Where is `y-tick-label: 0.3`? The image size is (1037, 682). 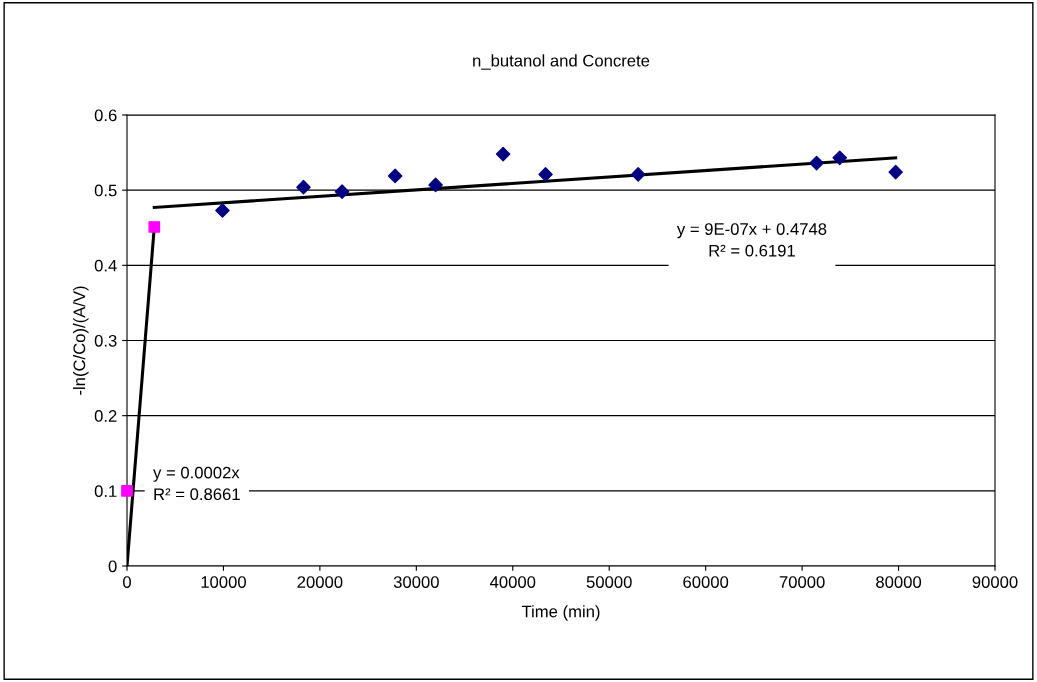
y-tick-label: 0.3 is located at coordinates (105, 340).